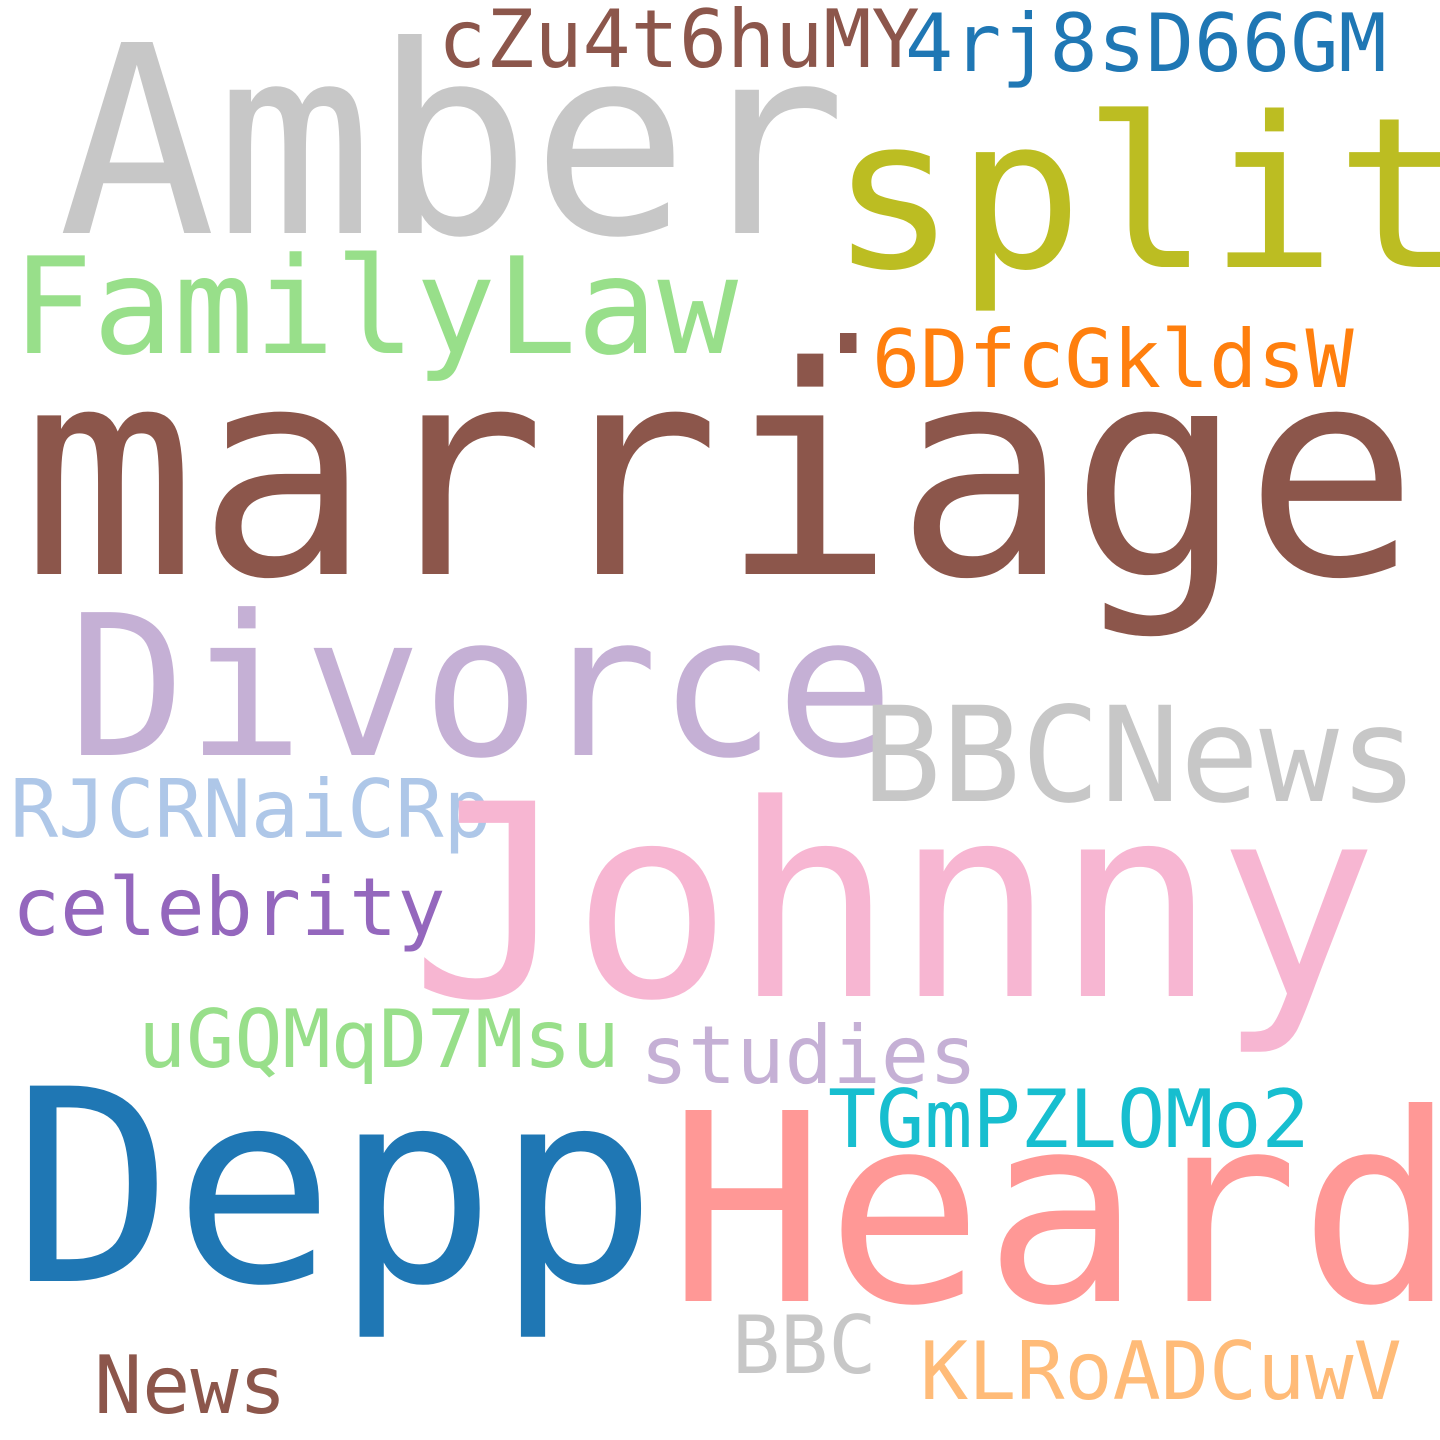  What do you see at coordinates (804, 1345) in the screenshot?
I see `word-bbc: BBC` at bounding box center [804, 1345].